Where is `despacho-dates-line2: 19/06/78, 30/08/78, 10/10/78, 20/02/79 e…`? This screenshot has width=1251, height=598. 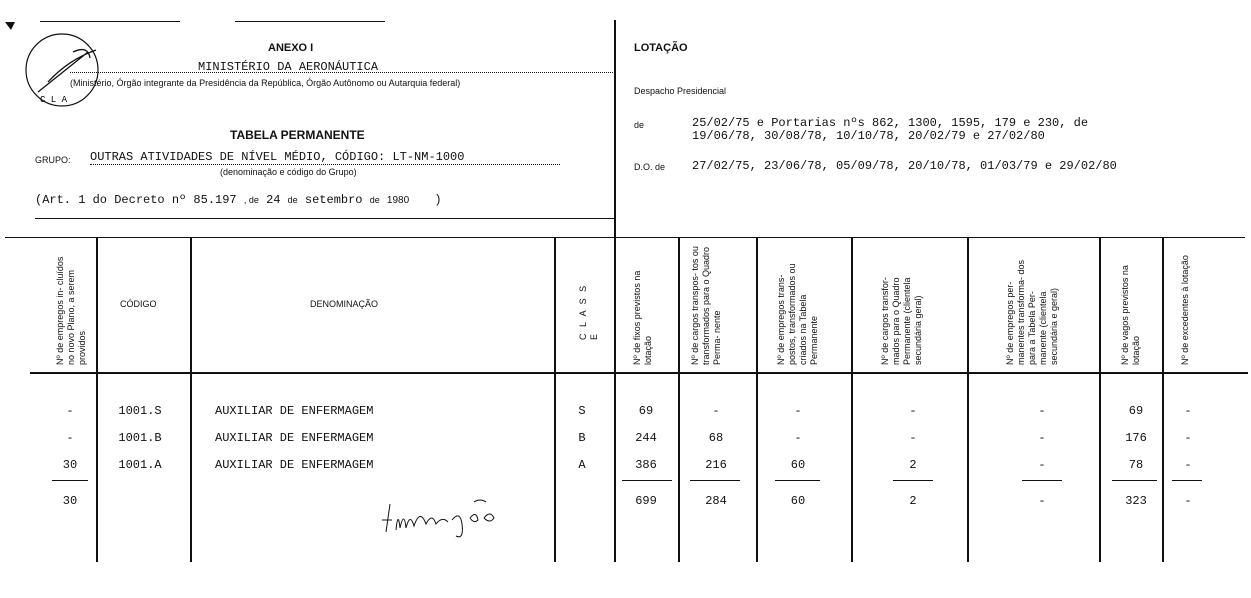
despacho-dates-line2: 19/06/78, 30/08/78, 10/10/78, 20/02/79 e… is located at coordinates (868, 136).